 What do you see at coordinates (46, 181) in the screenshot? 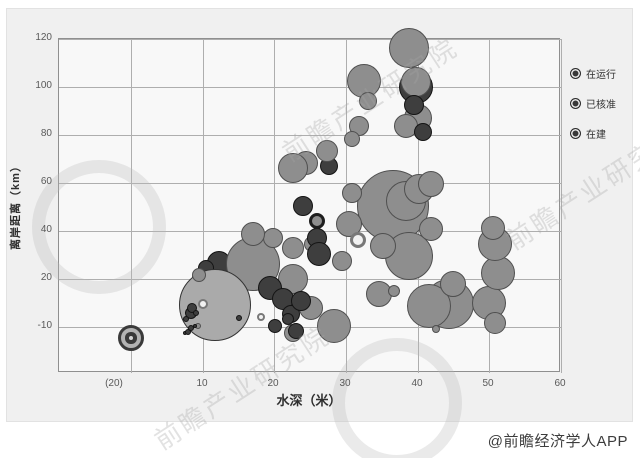
I see `y-tick-label: 60` at bounding box center [46, 181].